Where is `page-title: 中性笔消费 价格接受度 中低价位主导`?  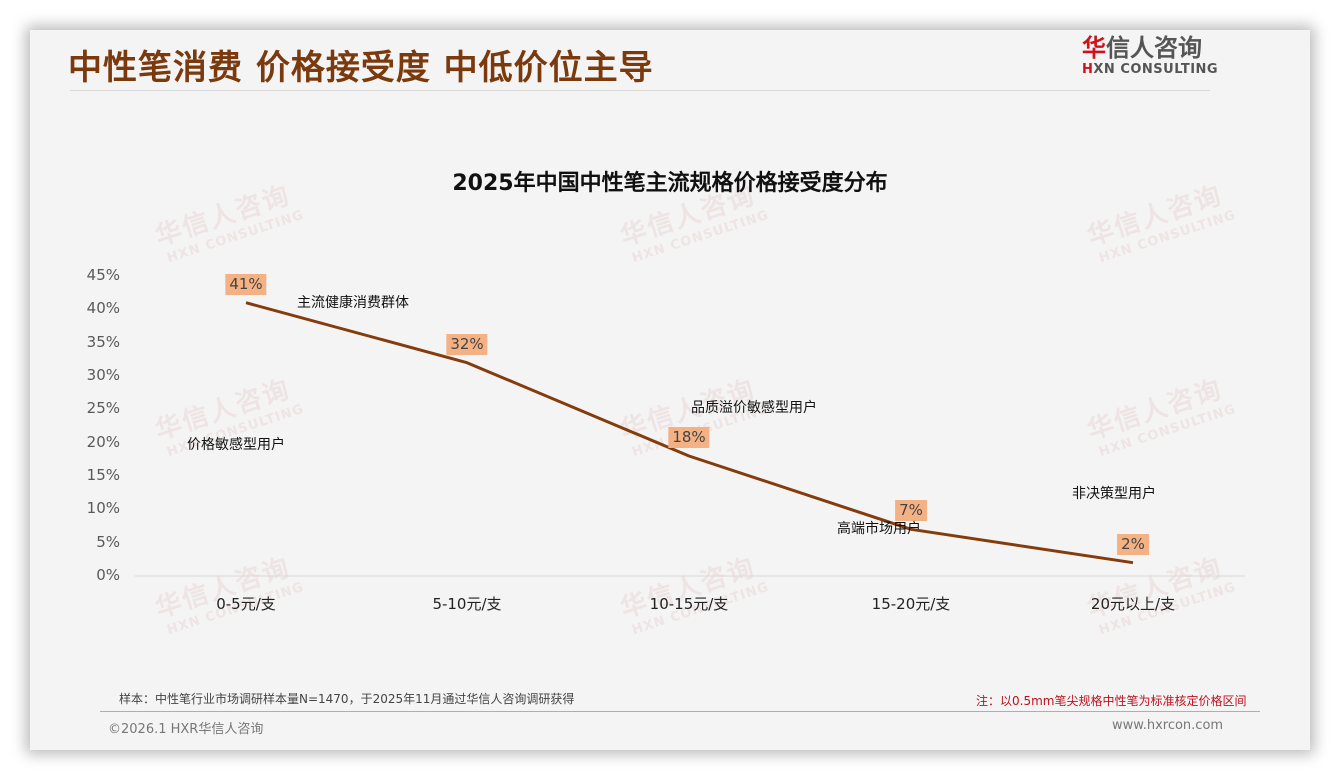
page-title: 中性笔消费 价格接受度 中低价位主导 is located at coordinates (361, 68).